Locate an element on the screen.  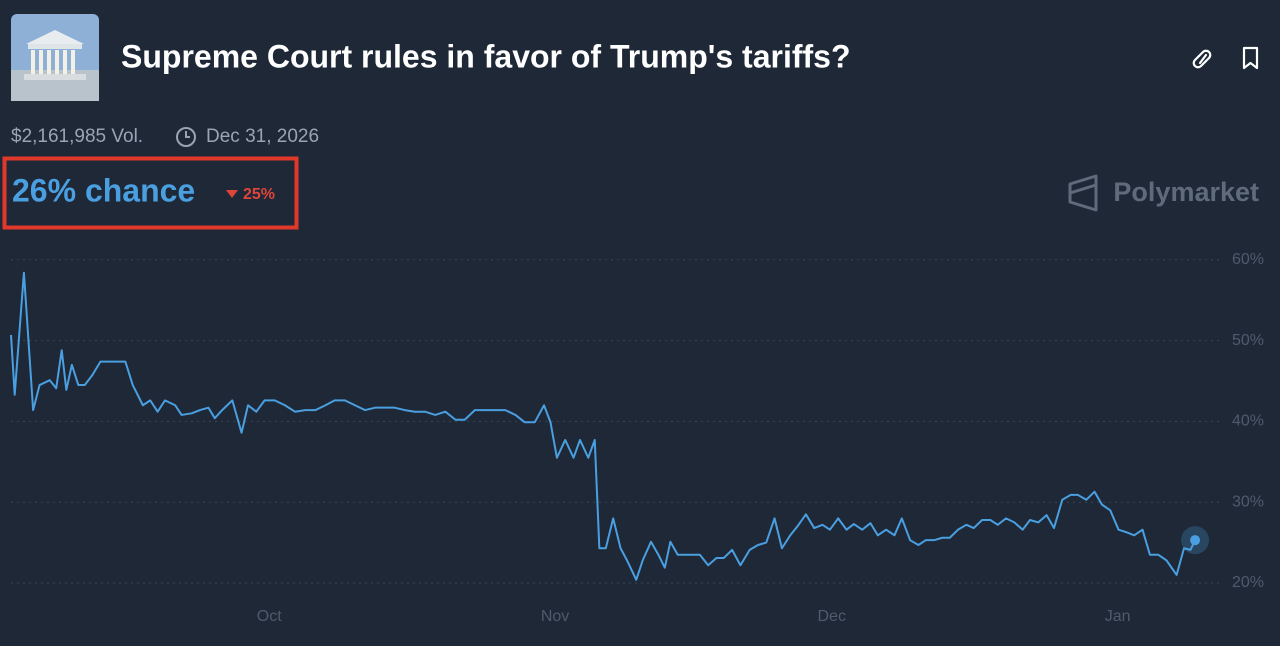
market-image is located at coordinates (55, 57).